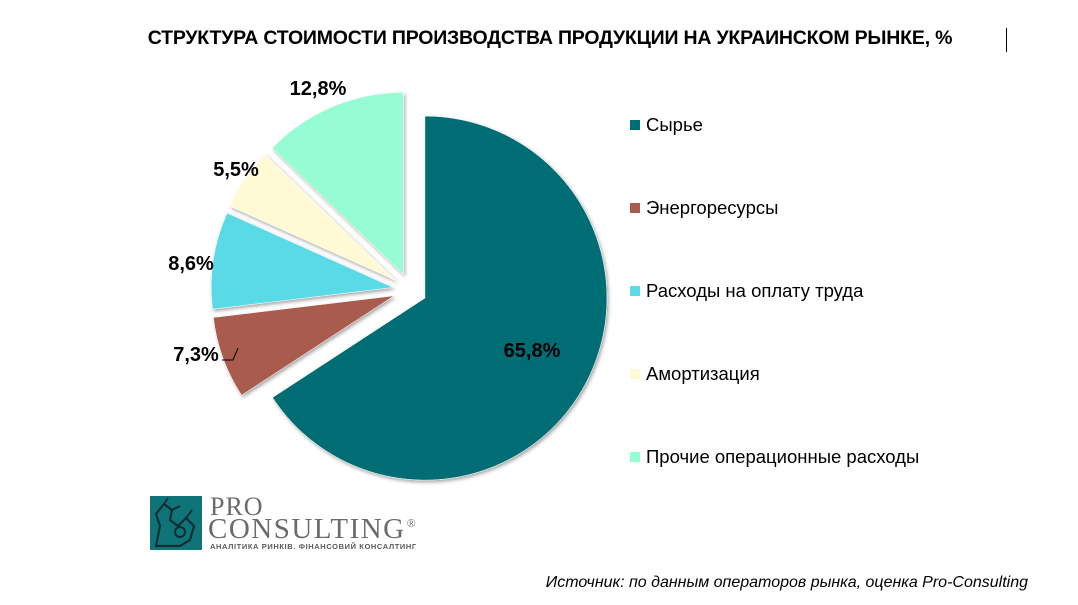  What do you see at coordinates (318, 89) in the screenshot?
I see `data-label-прочие-операционные-расходы: 12,8%` at bounding box center [318, 89].